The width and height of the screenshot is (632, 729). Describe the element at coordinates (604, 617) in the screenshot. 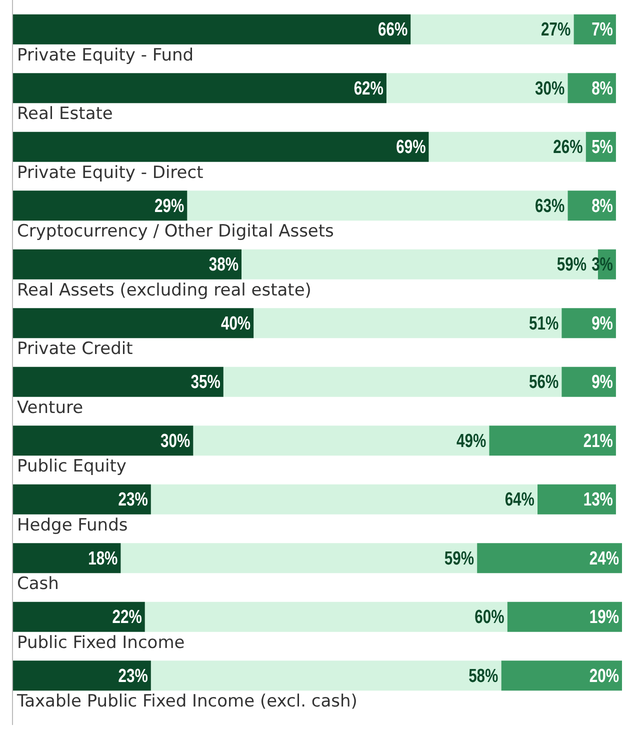

I see `data-label: 19%` at that location.